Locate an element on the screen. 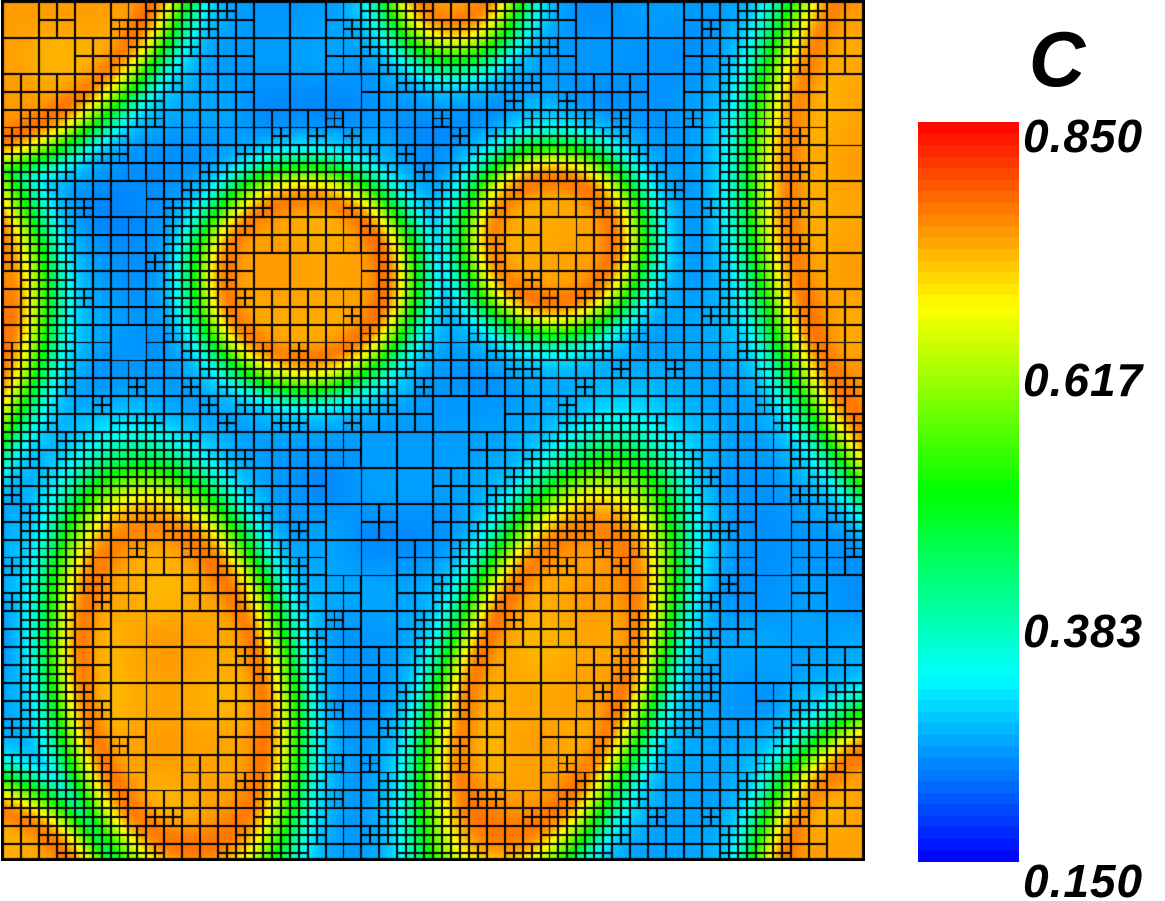 This screenshot has height=901, width=1165. colorbar-tick-label-min: 0.150 is located at coordinates (1083, 878).